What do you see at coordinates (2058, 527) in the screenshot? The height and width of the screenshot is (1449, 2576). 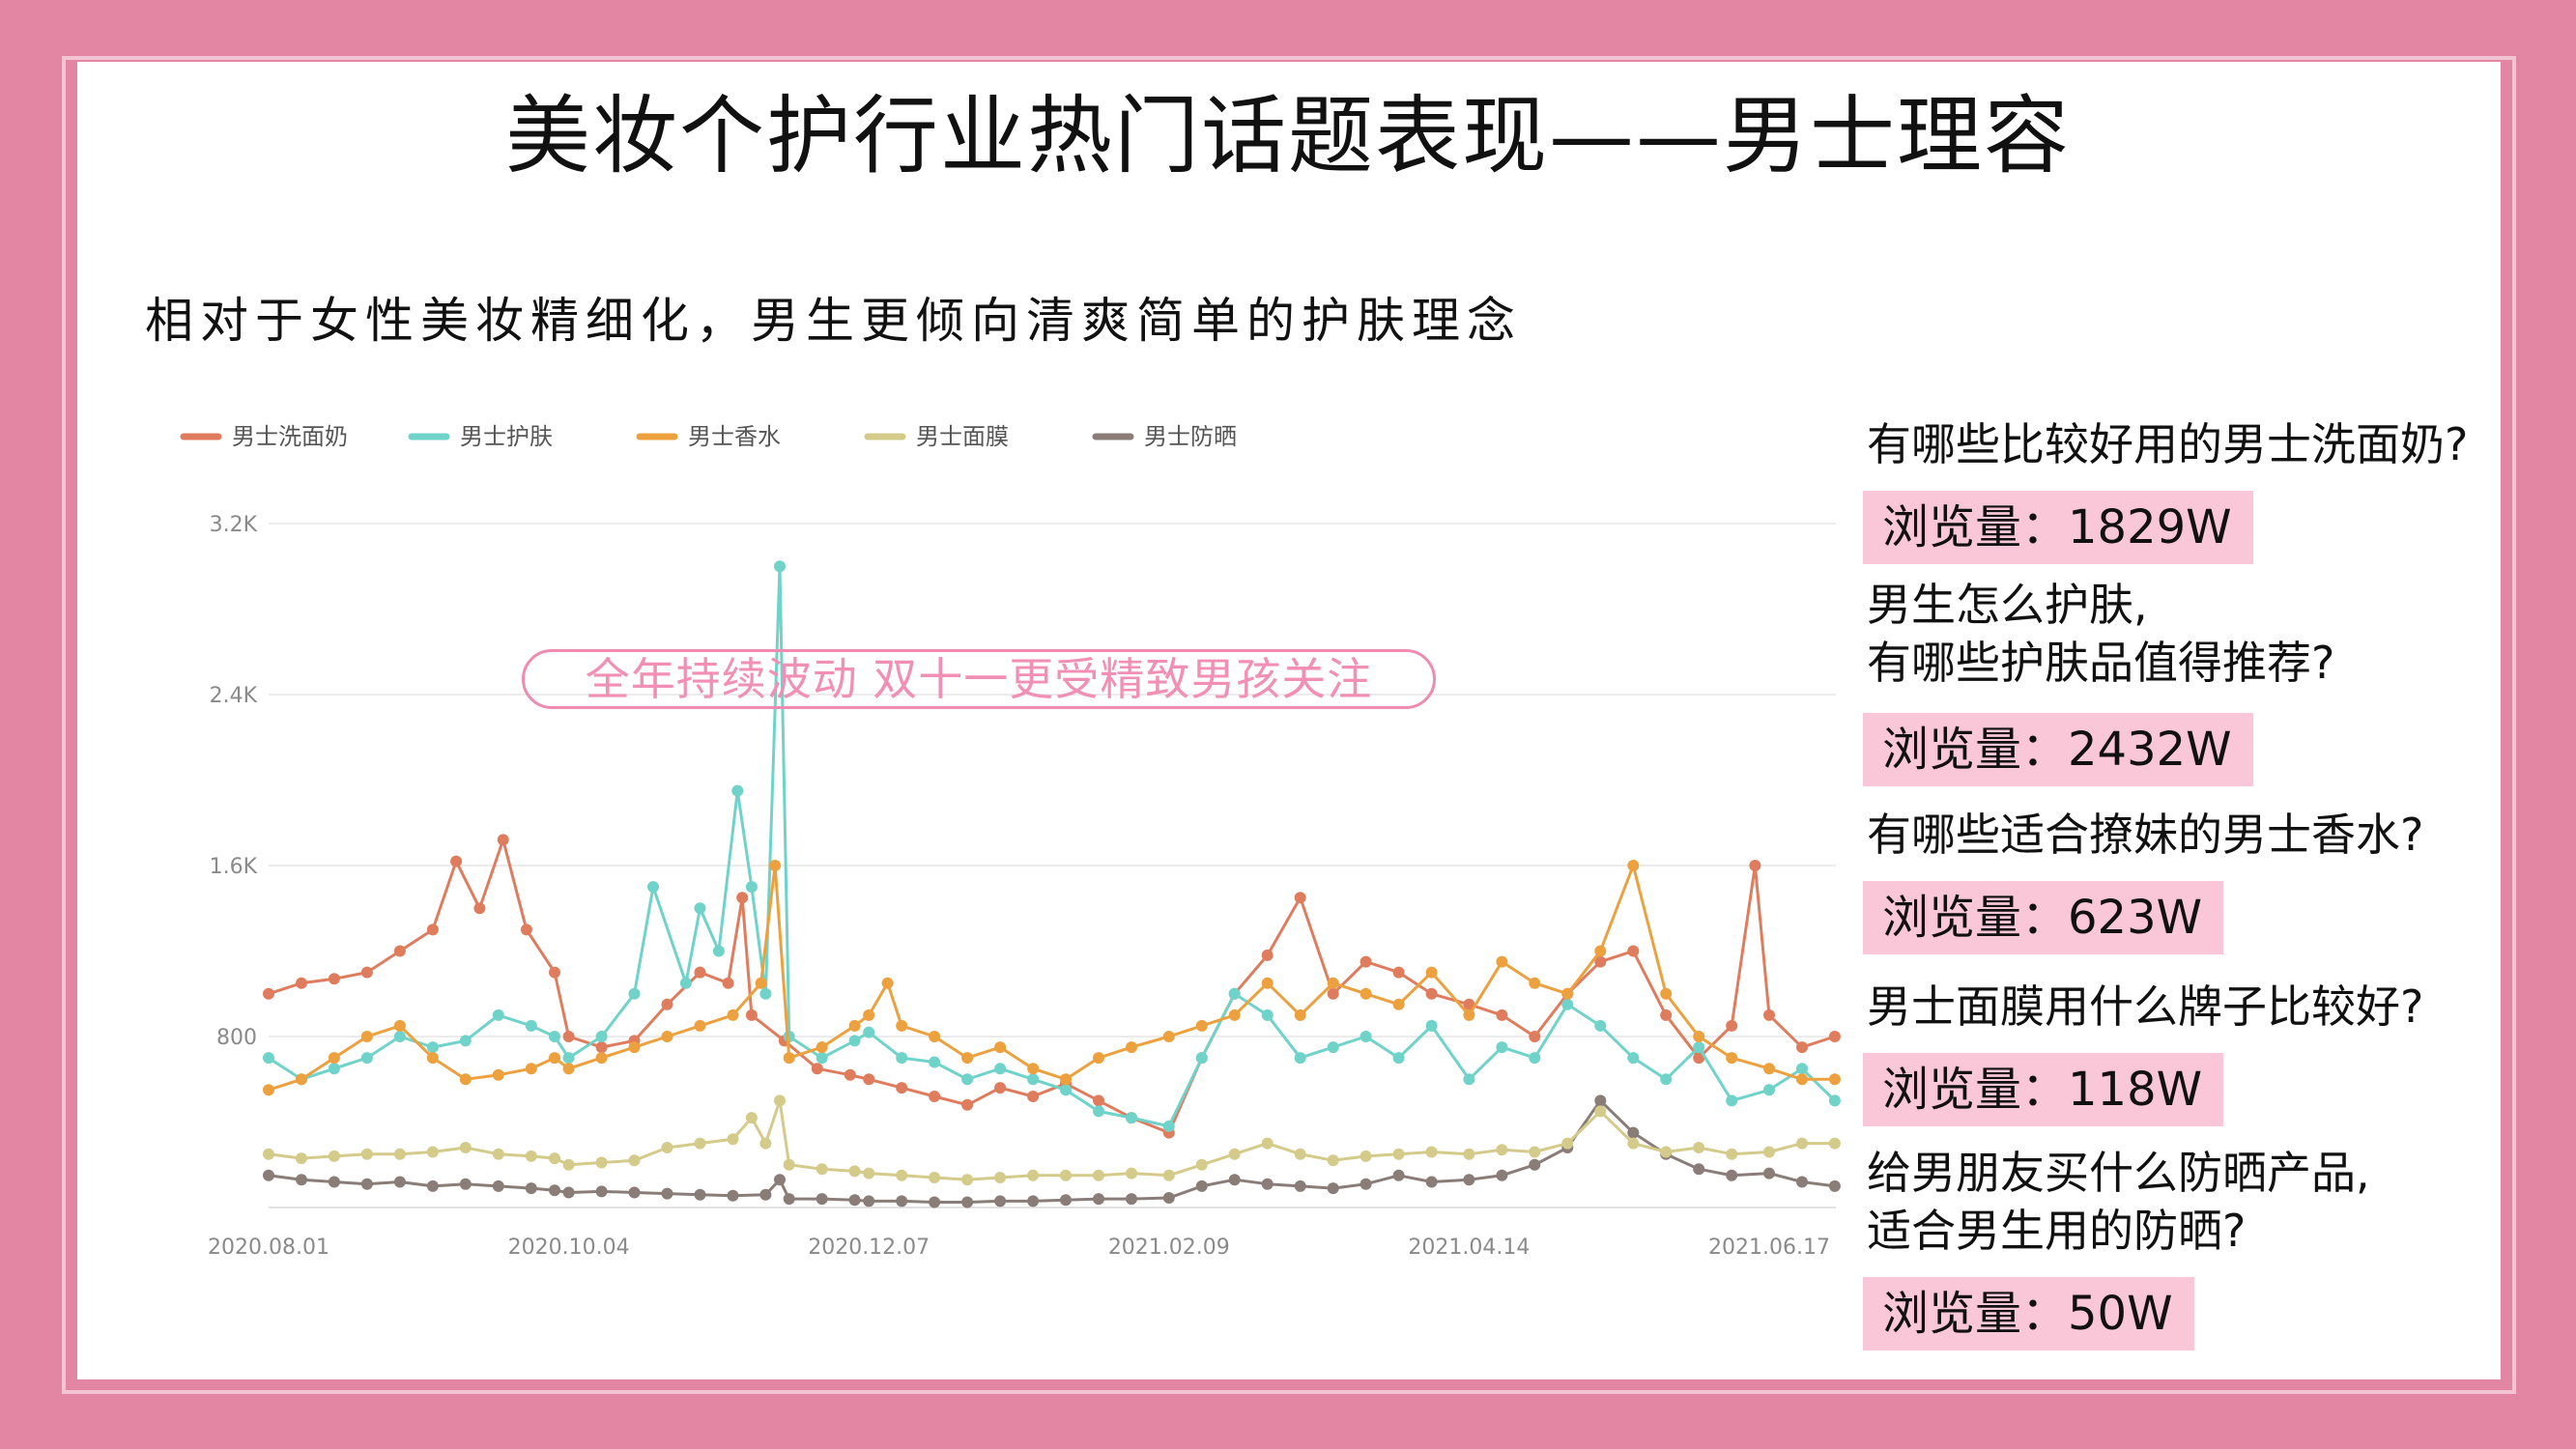 I see `views-badge: 浏览量：1829W` at bounding box center [2058, 527].